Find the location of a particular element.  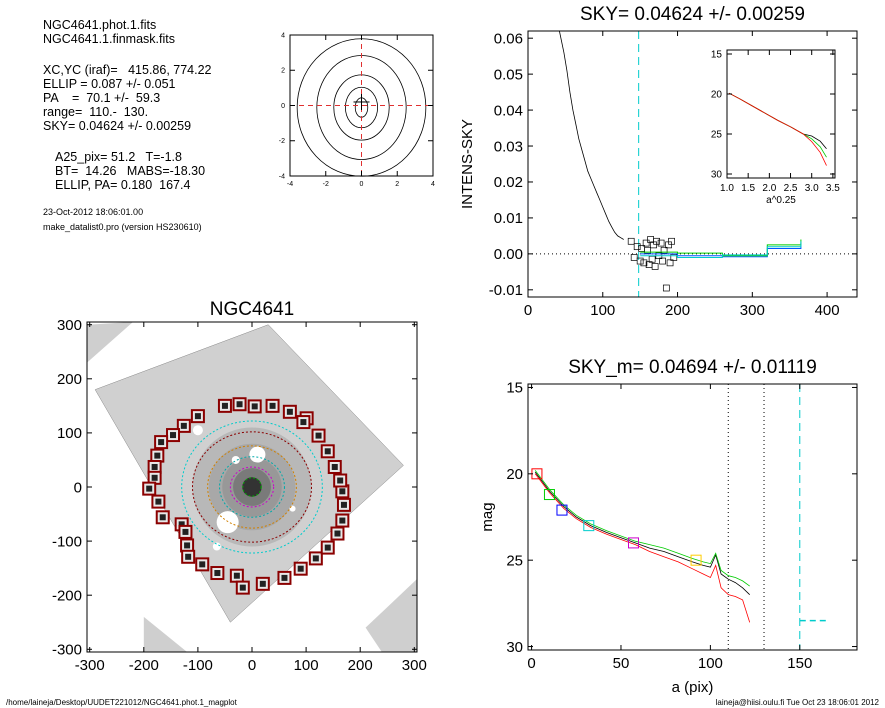

mag-title: SKY_m= 0.04694 +/- 0.01119 is located at coordinates (692, 367).